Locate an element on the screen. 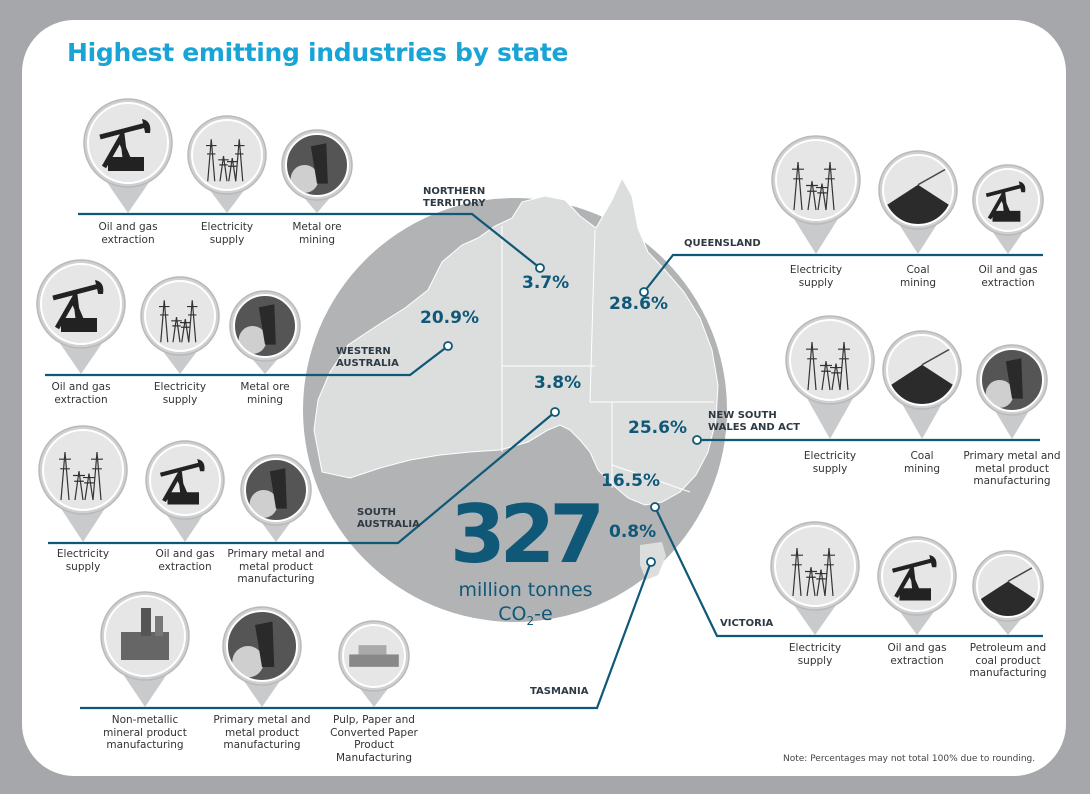 The image size is (1090, 794). state-percentage: 28.6% is located at coordinates (638, 304).